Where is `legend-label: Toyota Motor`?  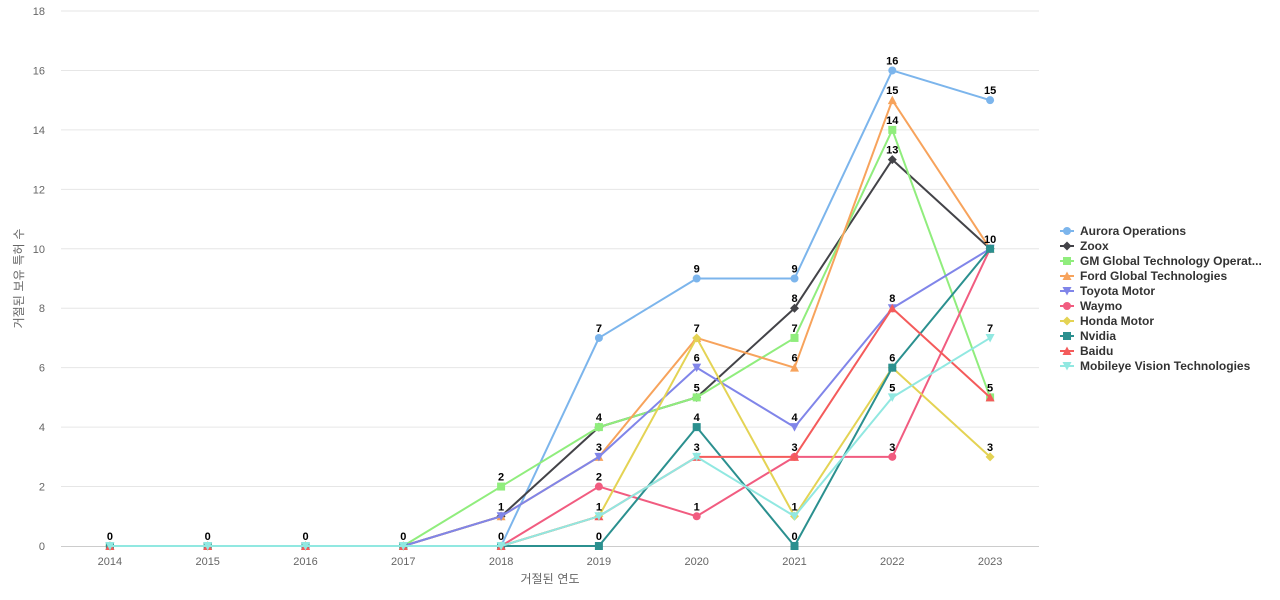 legend-label: Toyota Motor is located at coordinates (1117, 291).